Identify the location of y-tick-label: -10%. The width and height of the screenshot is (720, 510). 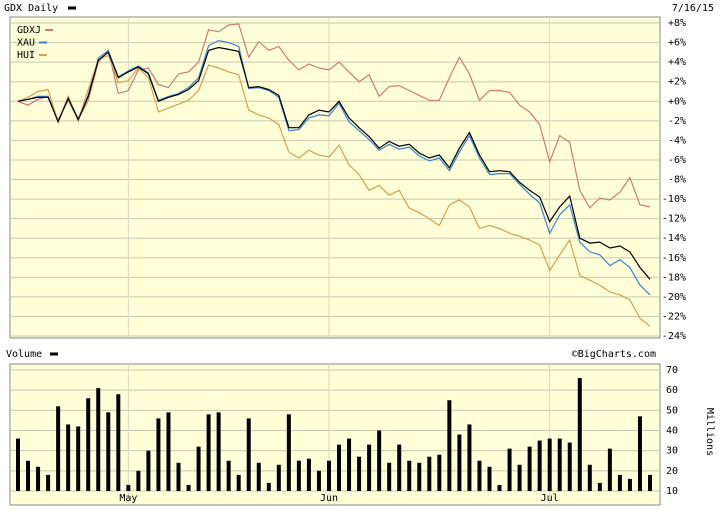
(674, 199).